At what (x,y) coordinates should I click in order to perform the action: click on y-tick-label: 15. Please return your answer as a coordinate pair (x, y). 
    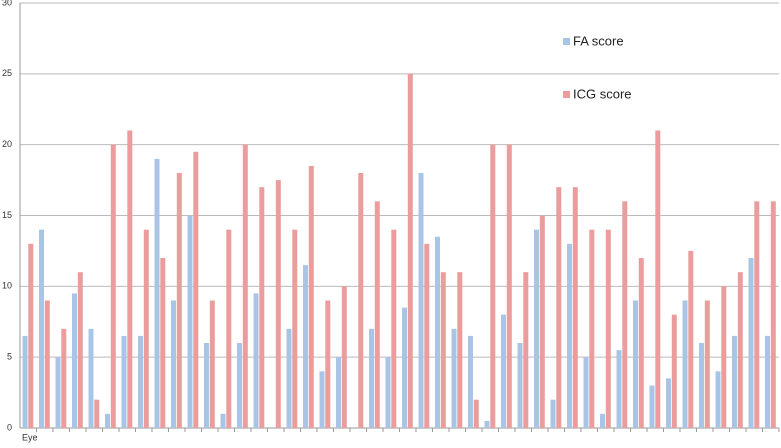
    Looking at the image, I should click on (7, 215).